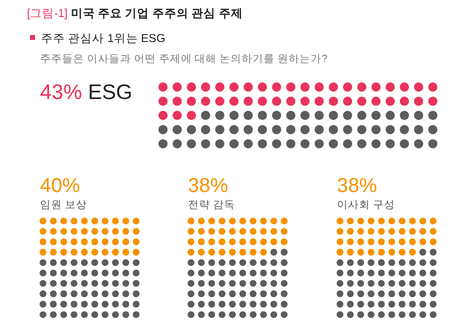  What do you see at coordinates (63, 205) in the screenshot?
I see `category-label: 임원 보상` at bounding box center [63, 205].